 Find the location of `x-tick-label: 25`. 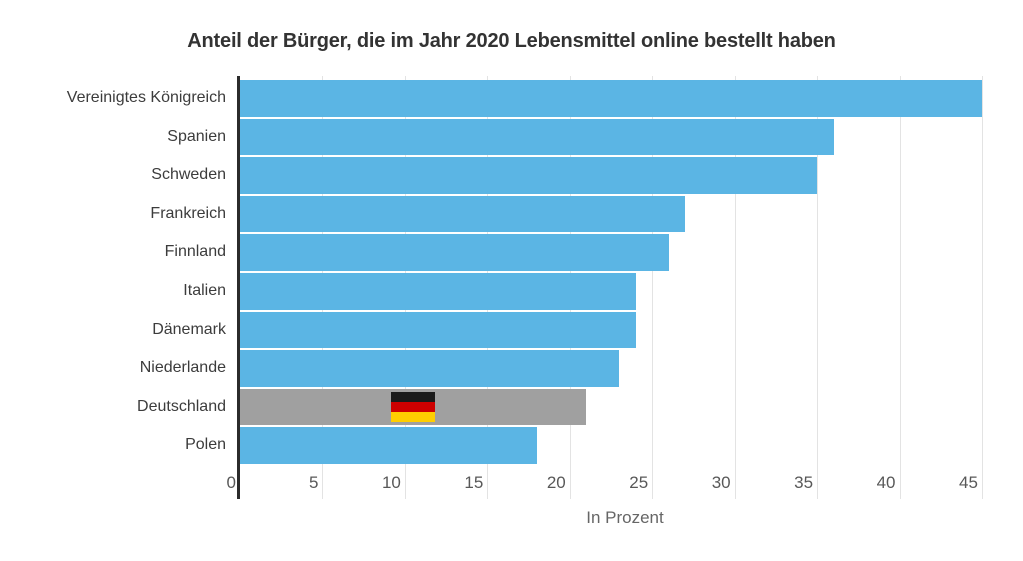

x-tick-label: 25 is located at coordinates (639, 482).